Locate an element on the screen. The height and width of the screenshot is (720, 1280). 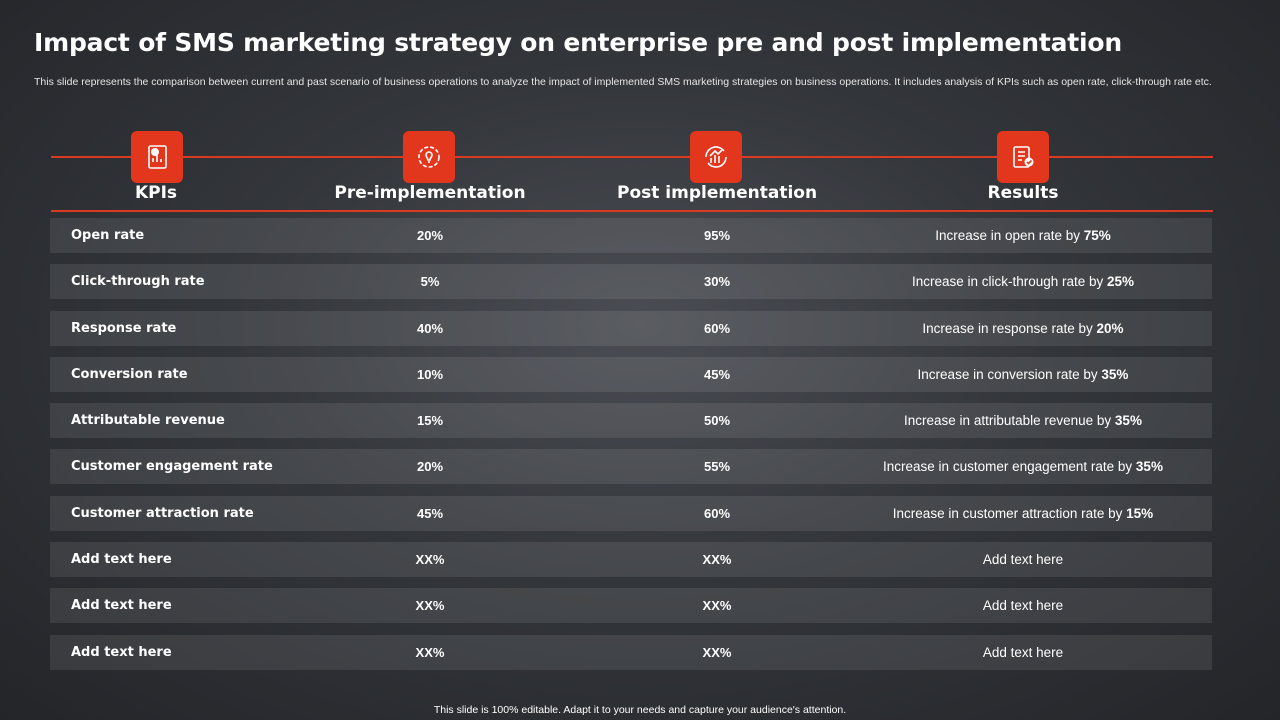
header-top-divider is located at coordinates (632, 157).